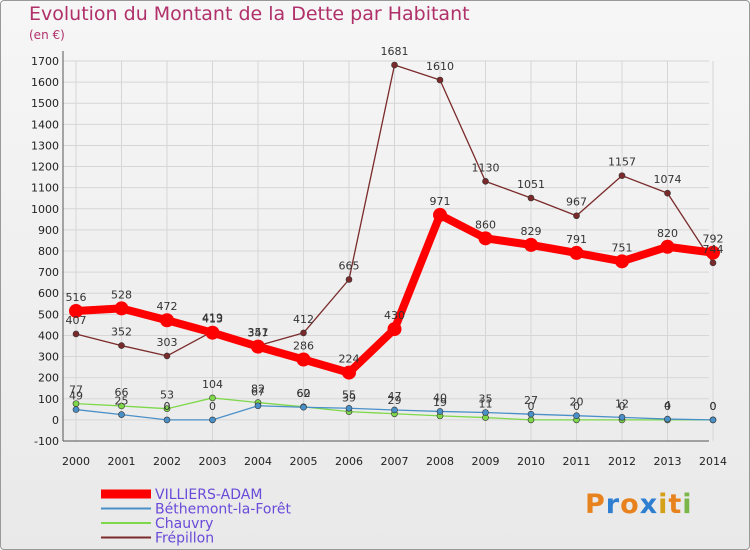 The image size is (750, 550). I want to click on x-tick-label: 2002, so click(167, 461).